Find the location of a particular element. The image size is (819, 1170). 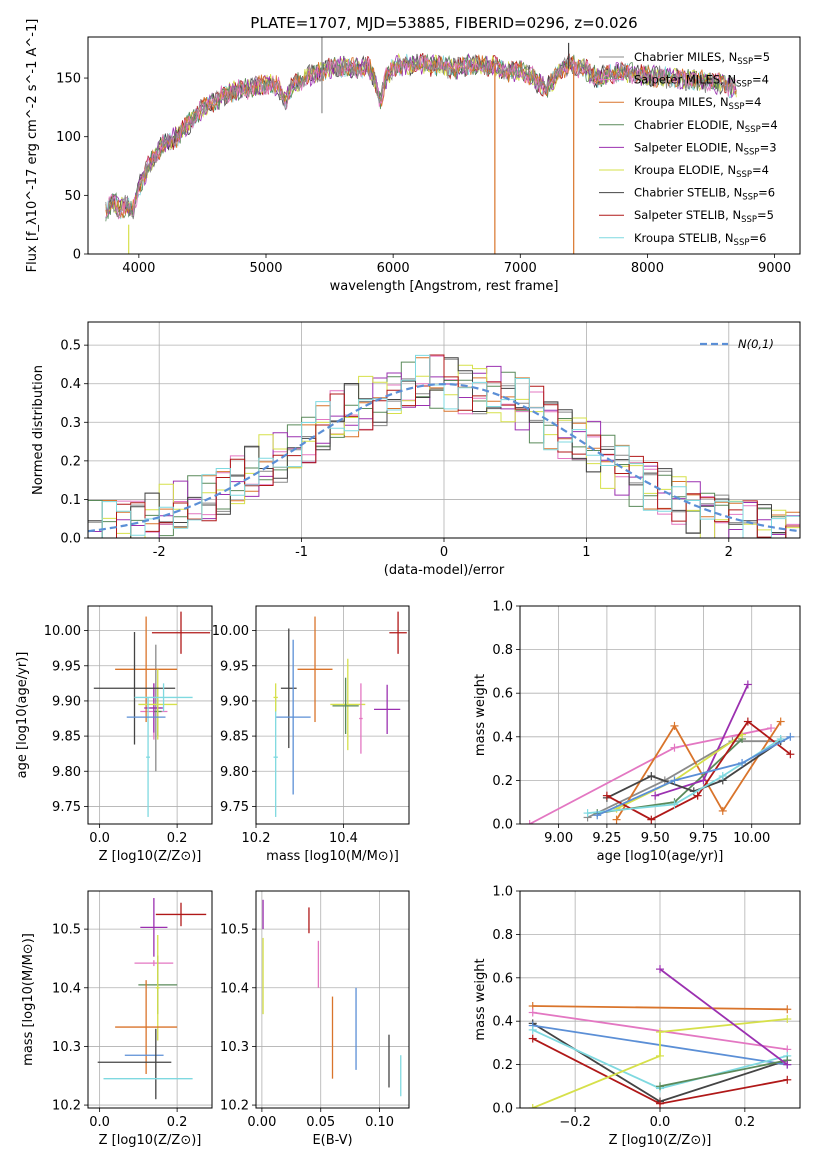

y-tick-label: 10.4 is located at coordinates (234, 988).